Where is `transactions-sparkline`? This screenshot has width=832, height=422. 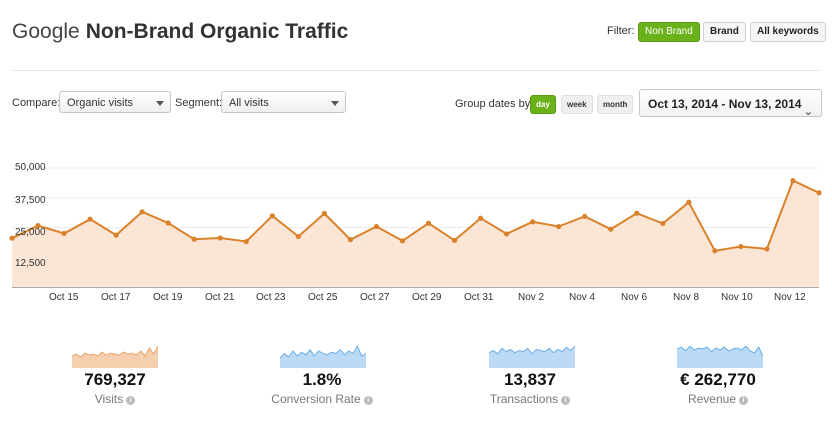 transactions-sparkline is located at coordinates (532, 356).